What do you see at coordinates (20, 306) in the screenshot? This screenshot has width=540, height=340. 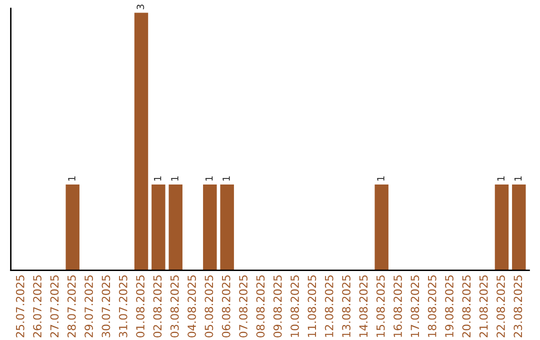 I see `x-tick-label: 25.07.2025` at bounding box center [20, 306].